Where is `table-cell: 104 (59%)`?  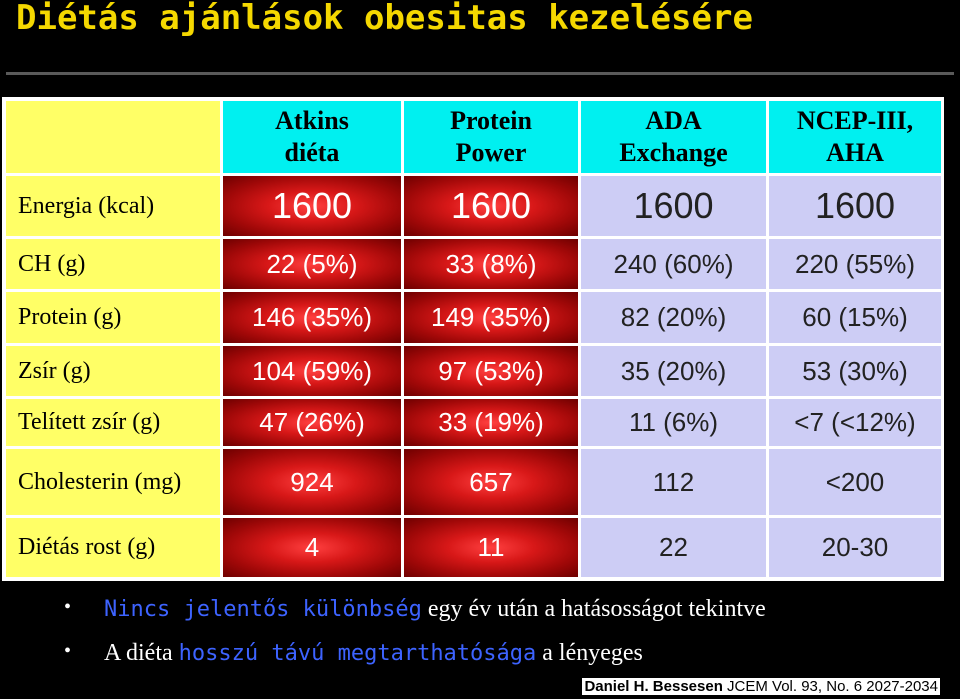
table-cell: 104 (59%) is located at coordinates (312, 371).